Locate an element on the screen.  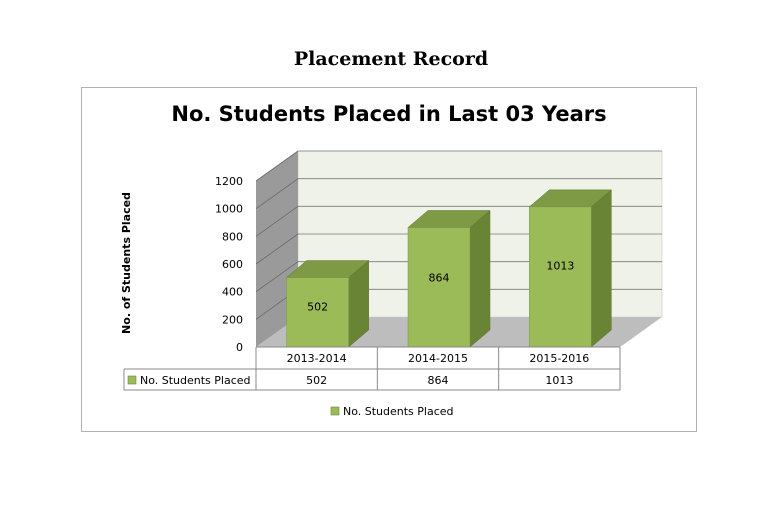
bars: 502 864 1013 is located at coordinates (449, 268).